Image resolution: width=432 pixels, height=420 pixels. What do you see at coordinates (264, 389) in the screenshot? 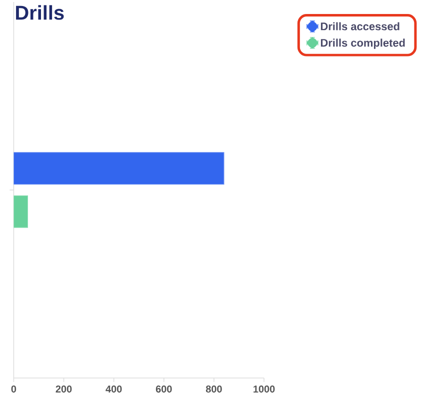
I see `x-tick-label: 1000` at bounding box center [264, 389].